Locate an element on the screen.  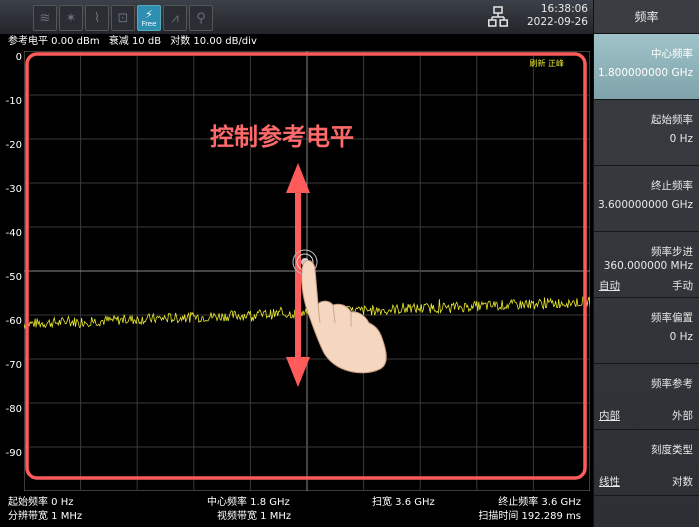
up-down-arrow-icon is located at coordinates (298, 275).